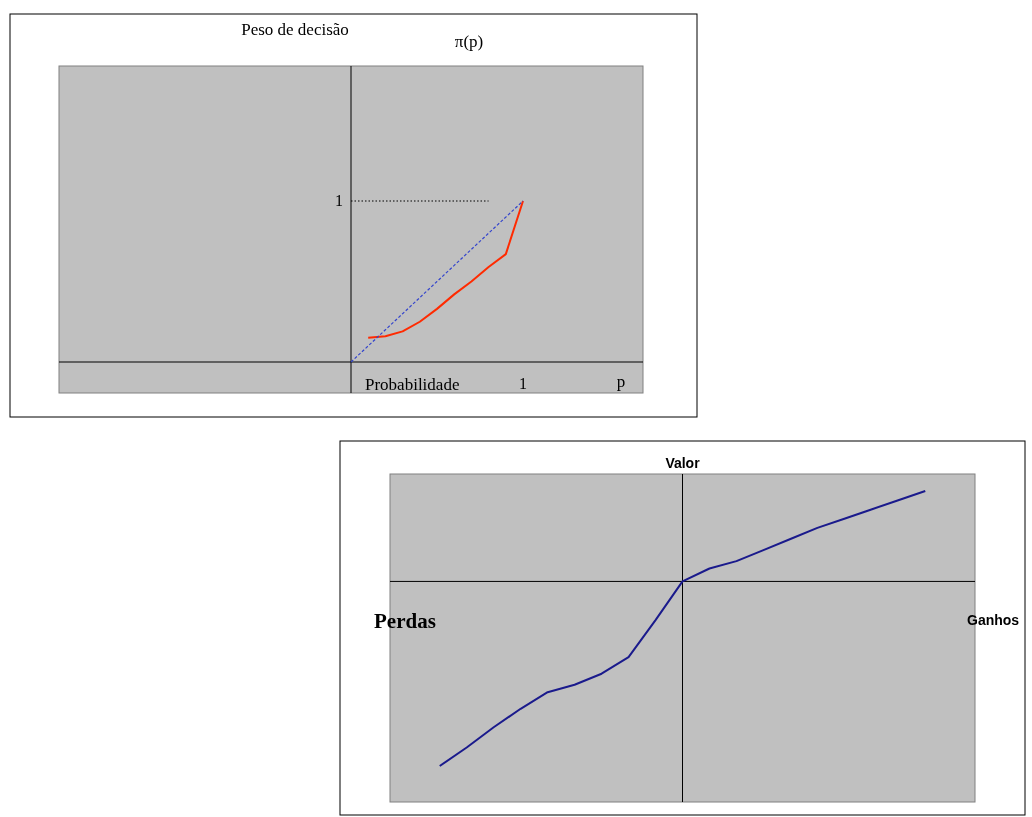 This screenshot has height=817, width=1032. What do you see at coordinates (339, 200) in the screenshot?
I see `annotation: 1` at bounding box center [339, 200].